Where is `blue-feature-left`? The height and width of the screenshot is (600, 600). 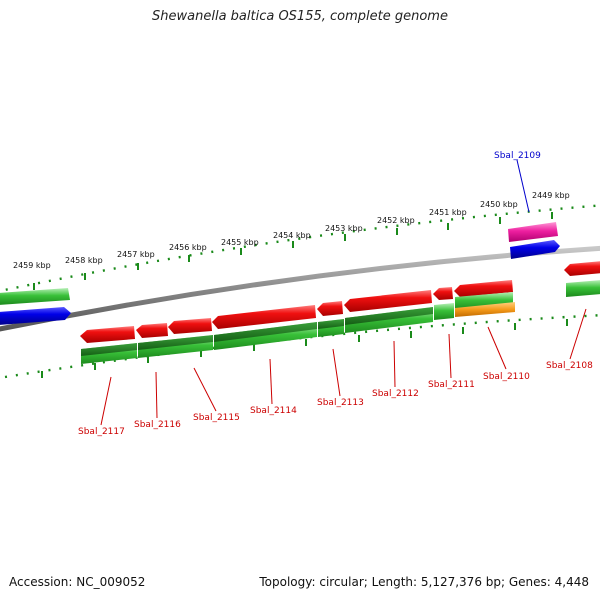 blue-feature-left is located at coordinates (35, 316).